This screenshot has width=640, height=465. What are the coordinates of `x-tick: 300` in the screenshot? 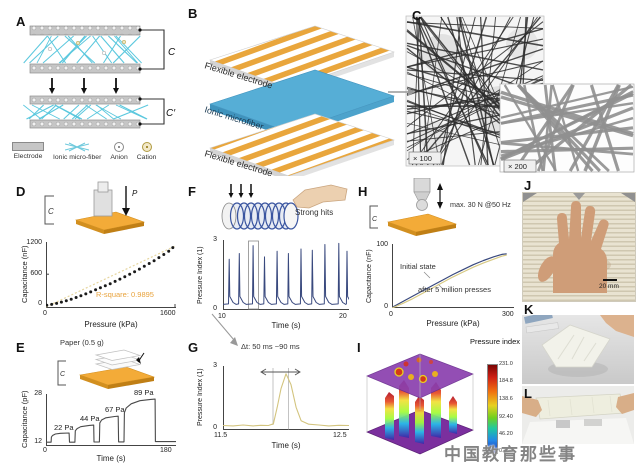 It's located at (508, 314).